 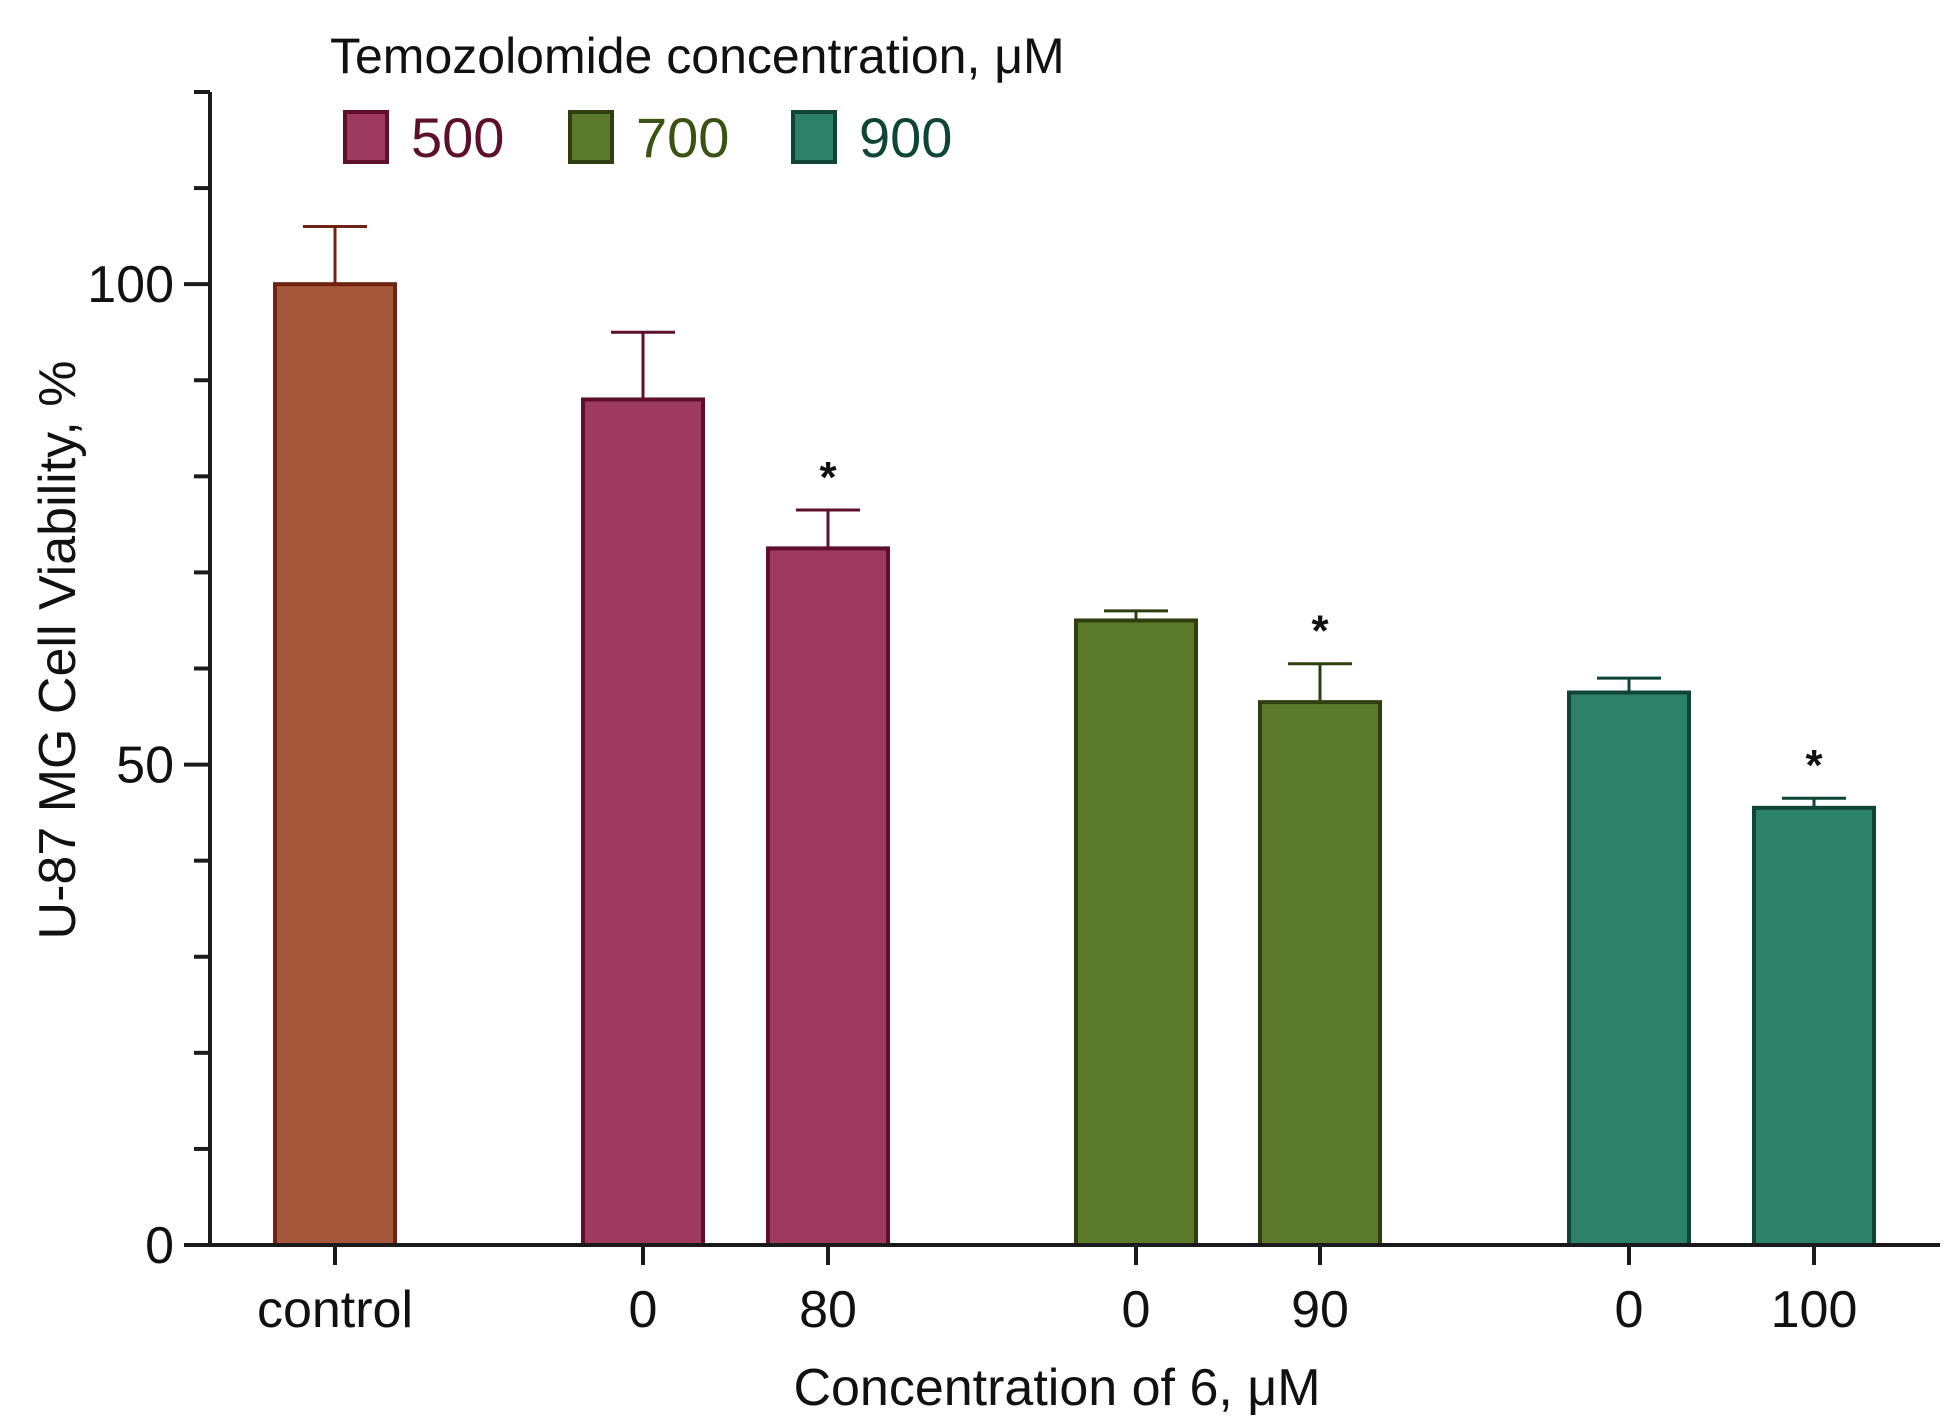 What do you see at coordinates (1056, 1388) in the screenshot?
I see `x-axis-title: Concentration of 6, μM` at bounding box center [1056, 1388].